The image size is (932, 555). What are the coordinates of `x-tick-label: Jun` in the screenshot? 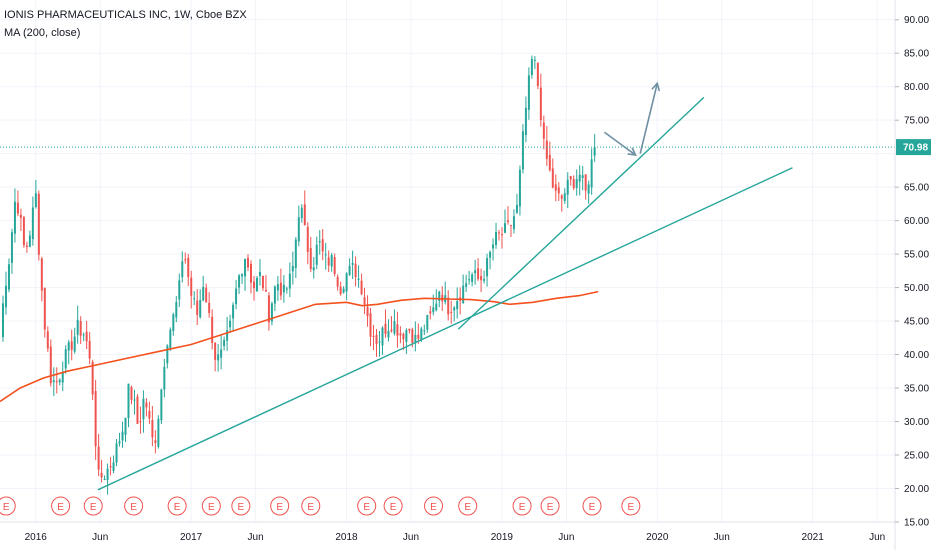 It's located at (566, 537).